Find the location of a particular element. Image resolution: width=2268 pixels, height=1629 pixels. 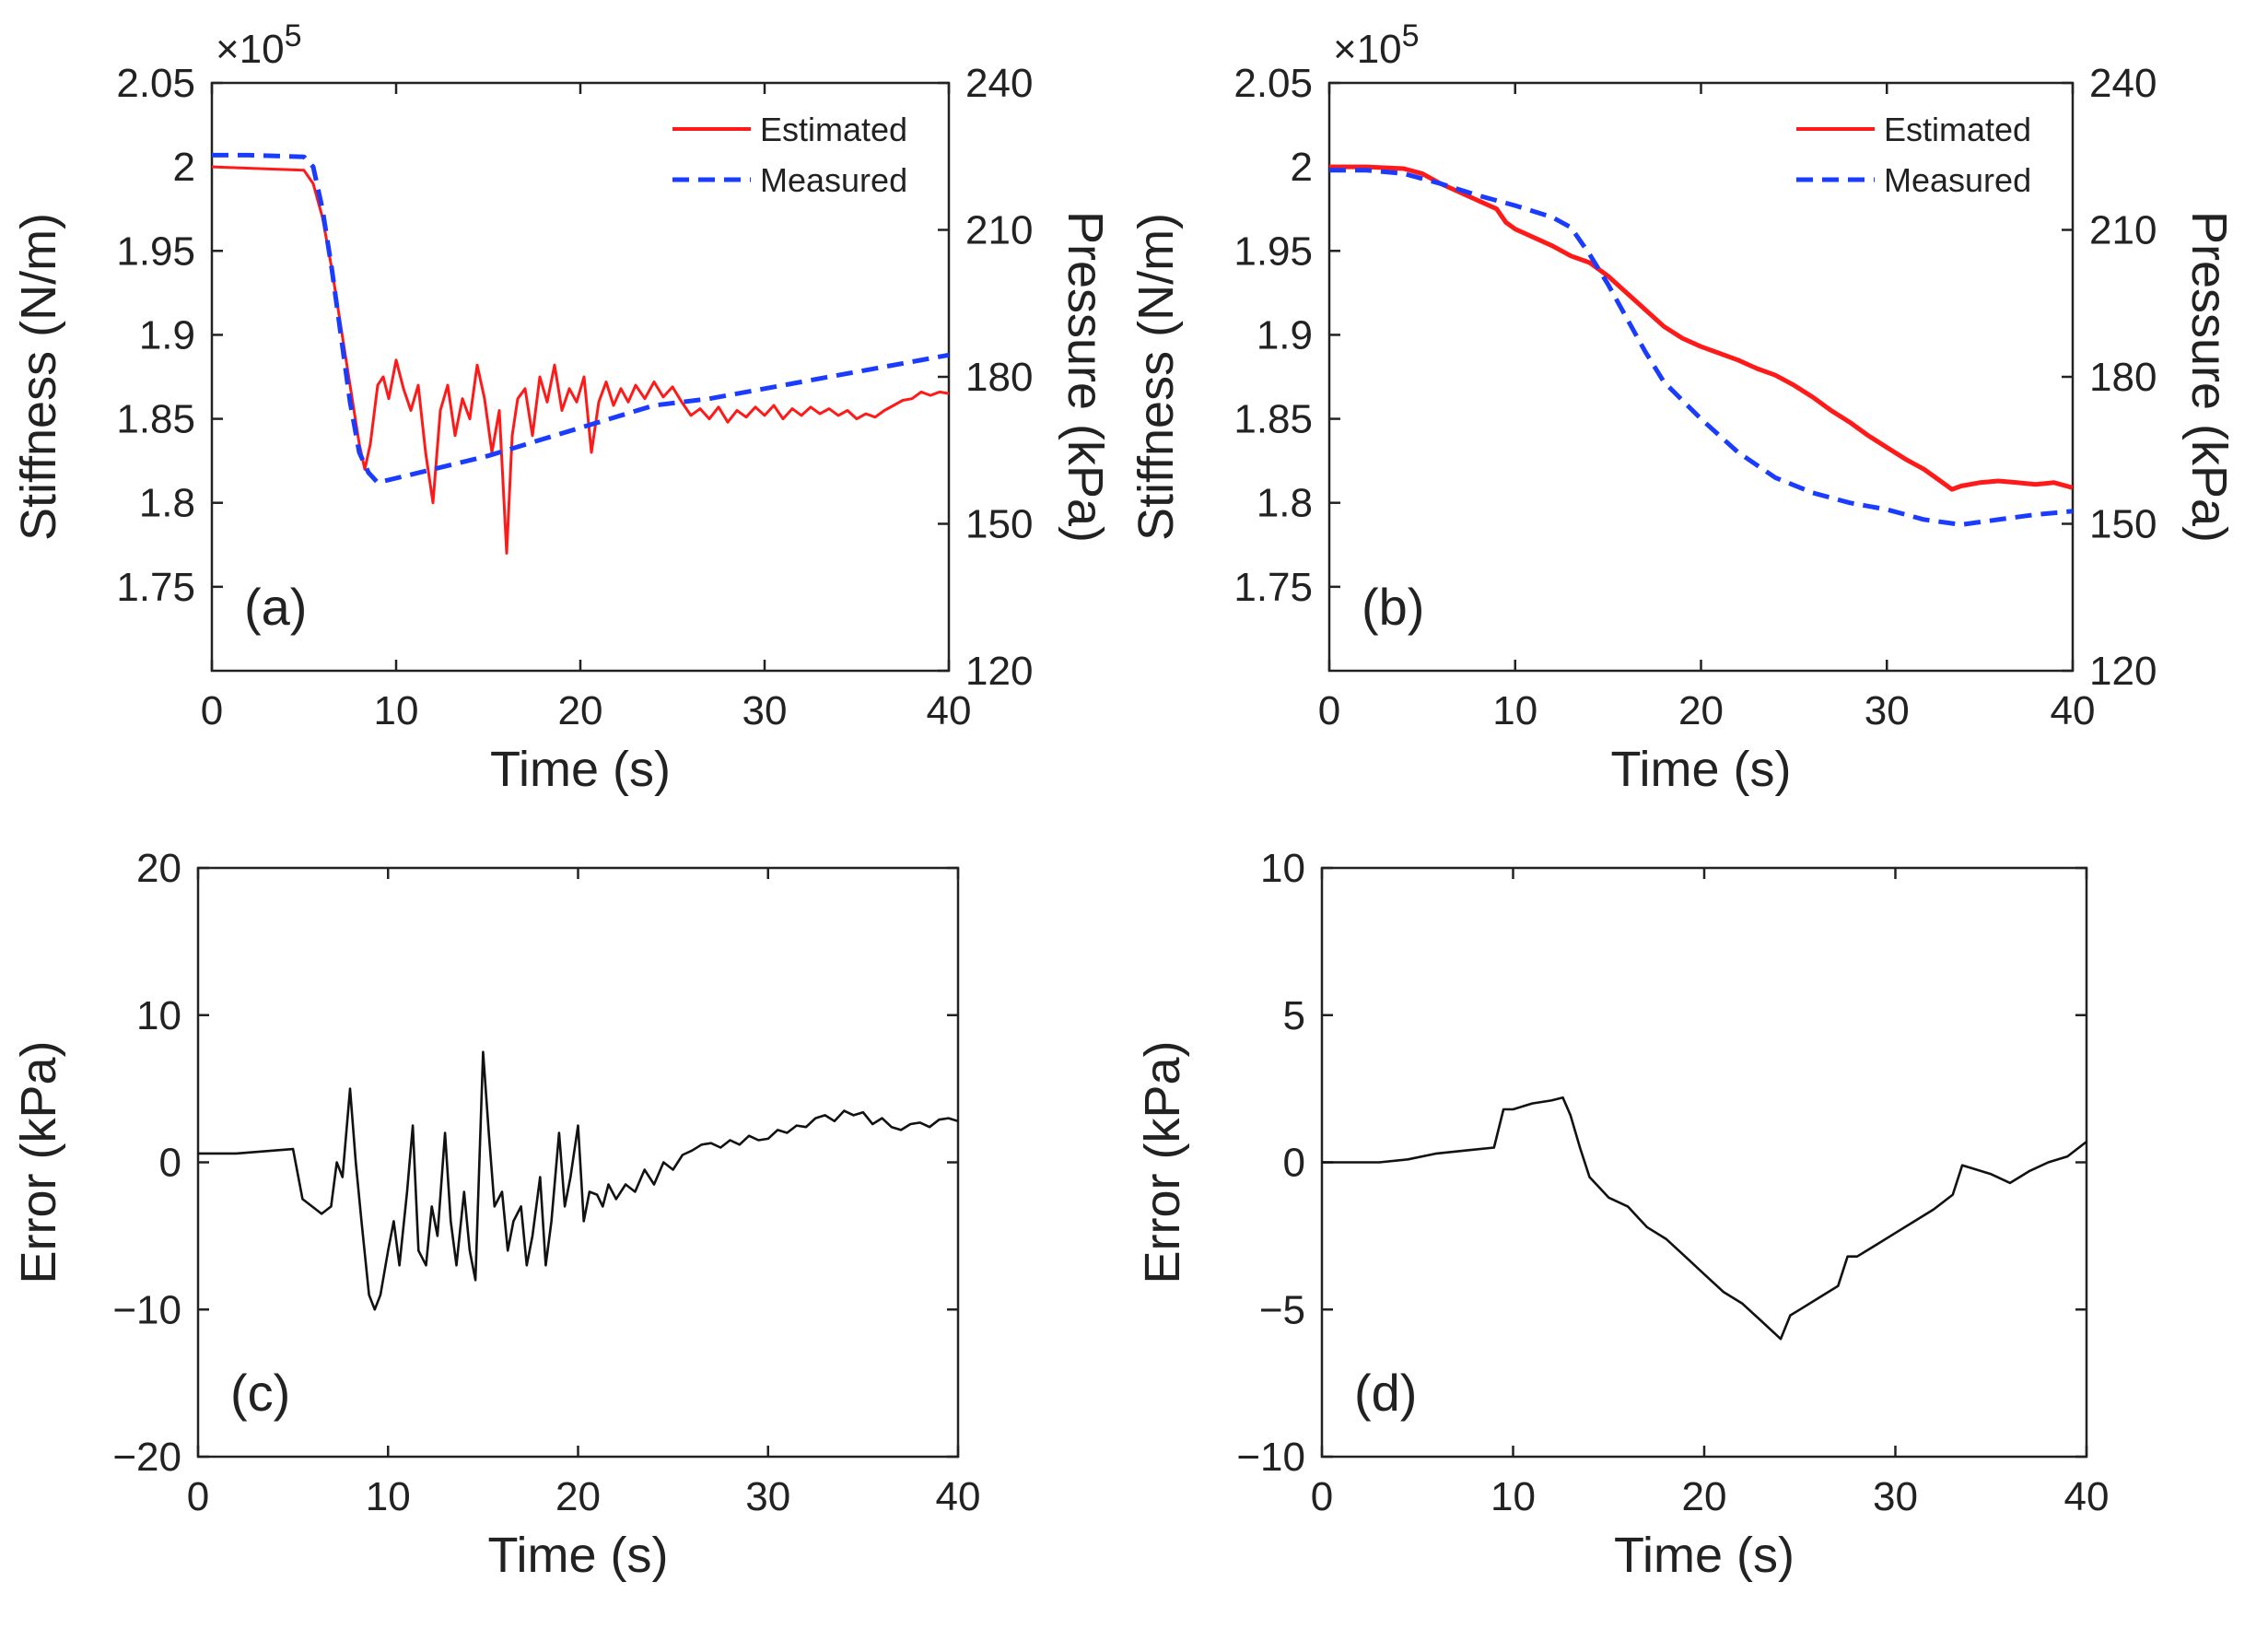

panel-label-c: (c) is located at coordinates (260, 1393).